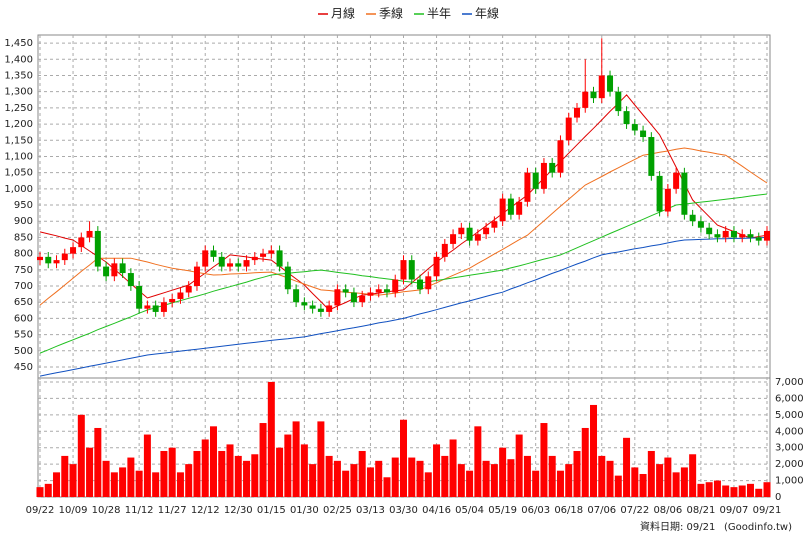 Image resolution: width=808 pixels, height=540 pixels. Describe the element at coordinates (403, 510) in the screenshot. I see `x-tick-label: 03/30` at that location.